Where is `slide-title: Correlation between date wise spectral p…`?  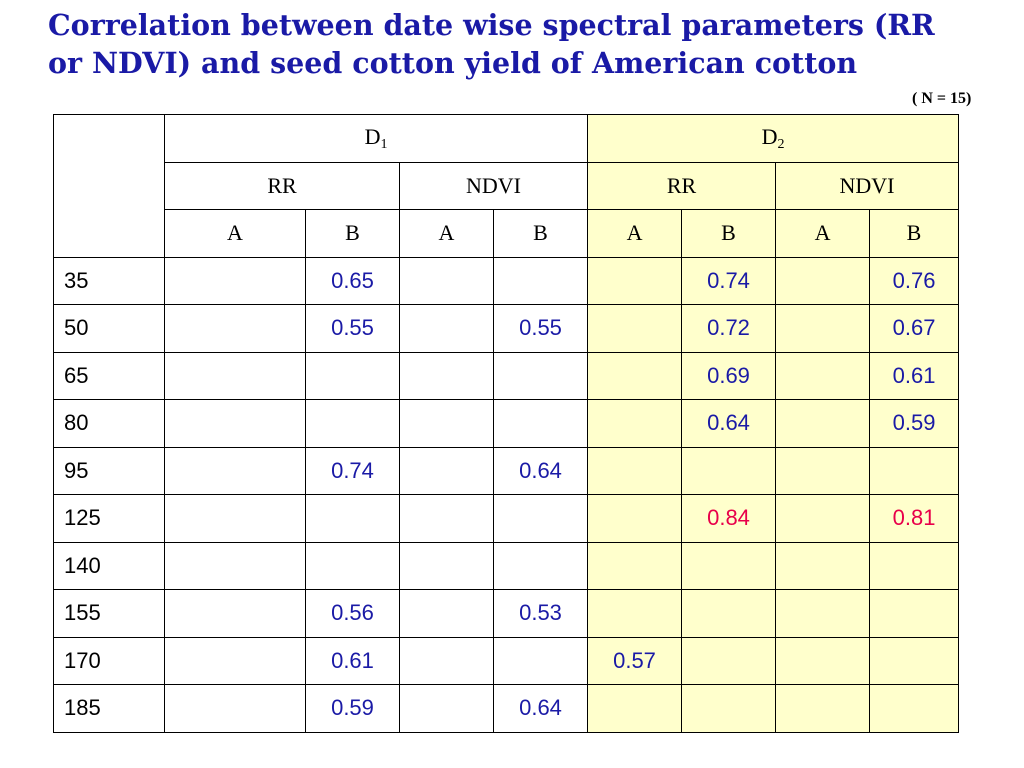 slide-title: Correlation between date wise spectral p… is located at coordinates (528, 44).